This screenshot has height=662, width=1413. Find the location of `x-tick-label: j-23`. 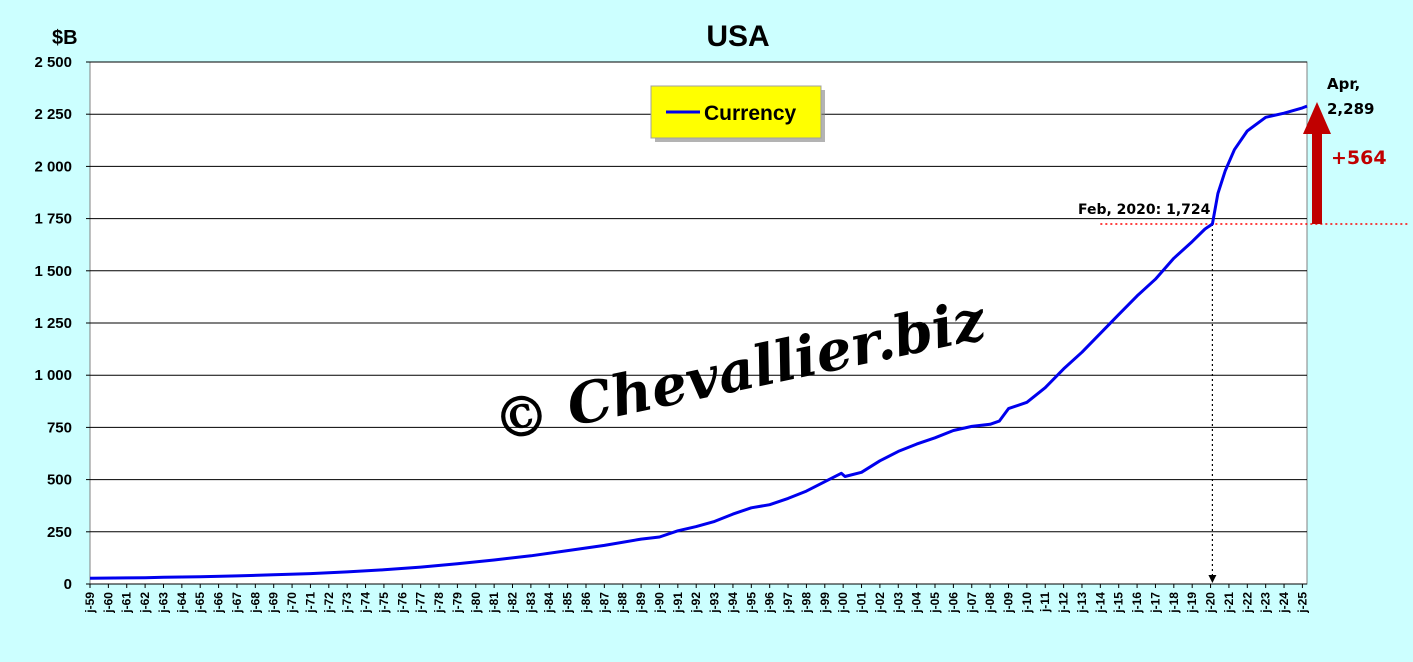

x-tick-label: j-23 is located at coordinates (1266, 603).